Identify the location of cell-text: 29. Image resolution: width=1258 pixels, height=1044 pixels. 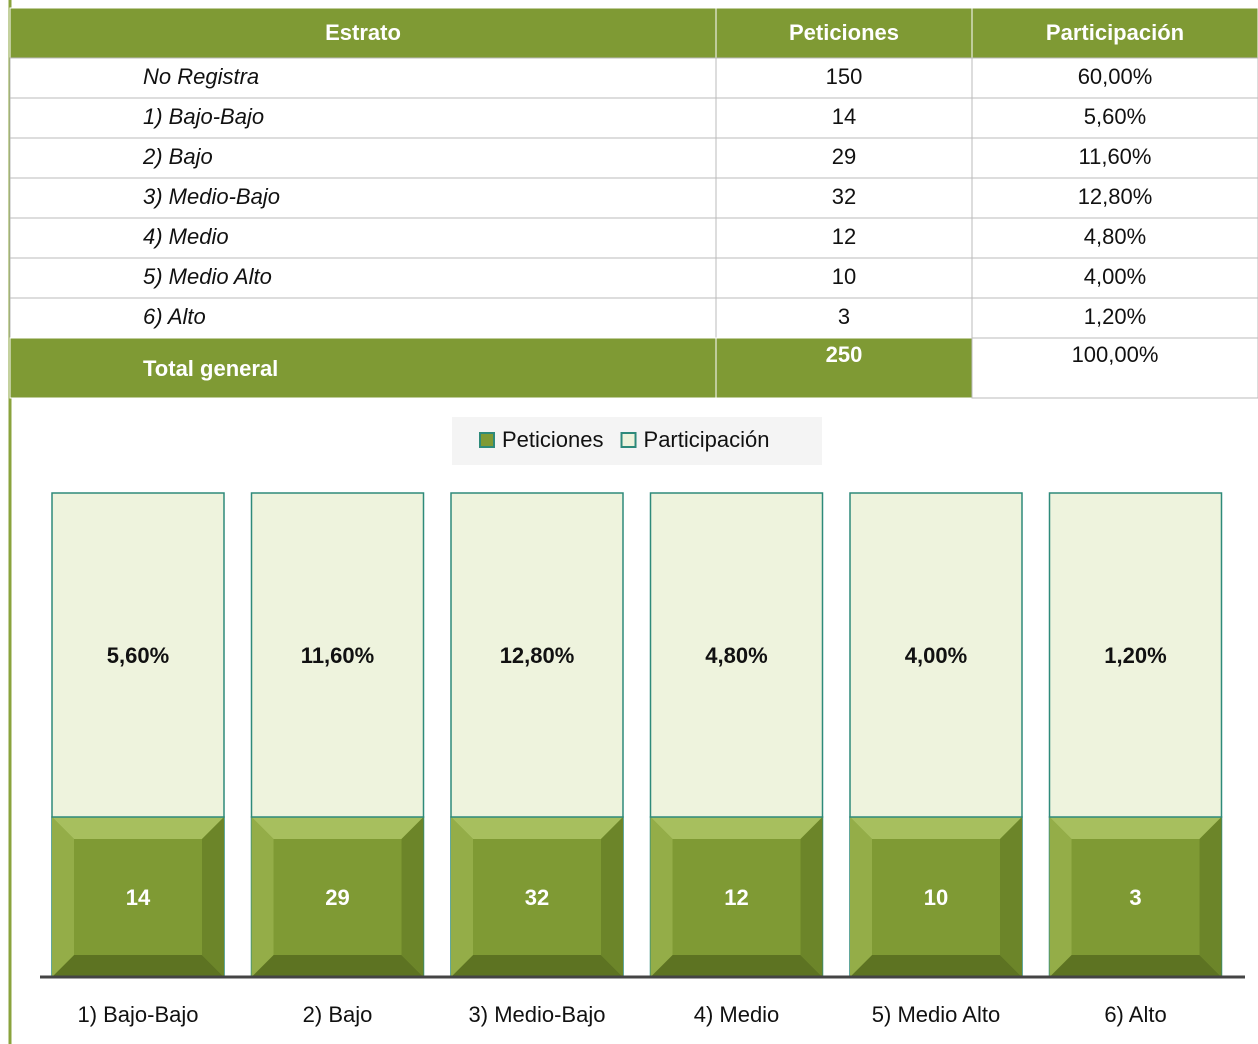
(844, 156).